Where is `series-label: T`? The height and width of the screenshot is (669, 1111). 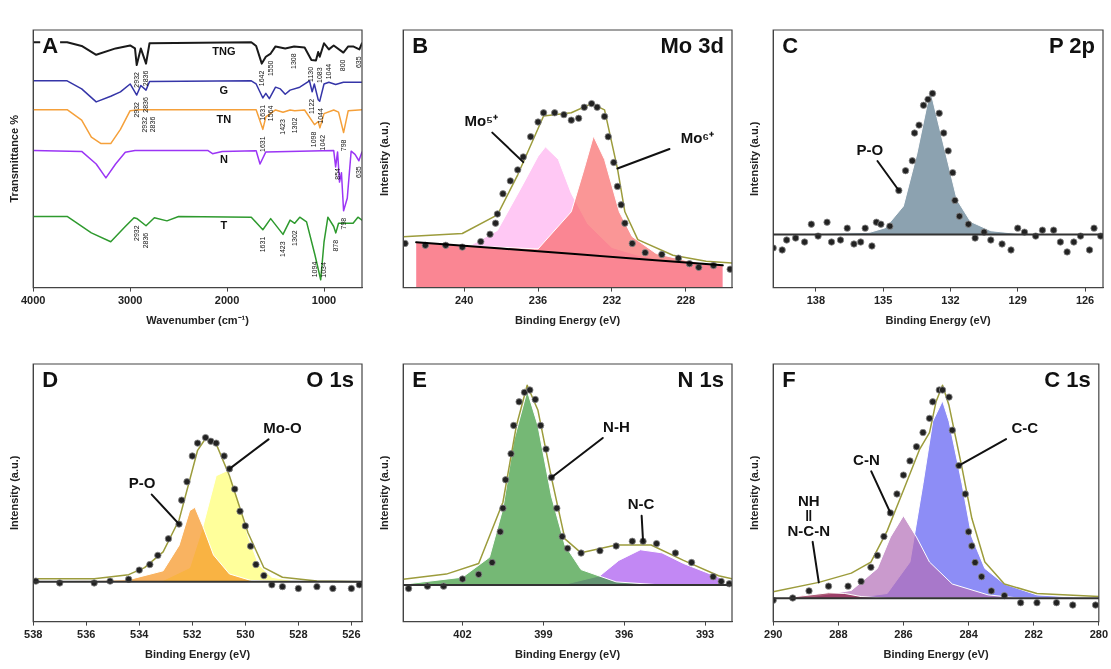 series-label: T is located at coordinates (224, 225).